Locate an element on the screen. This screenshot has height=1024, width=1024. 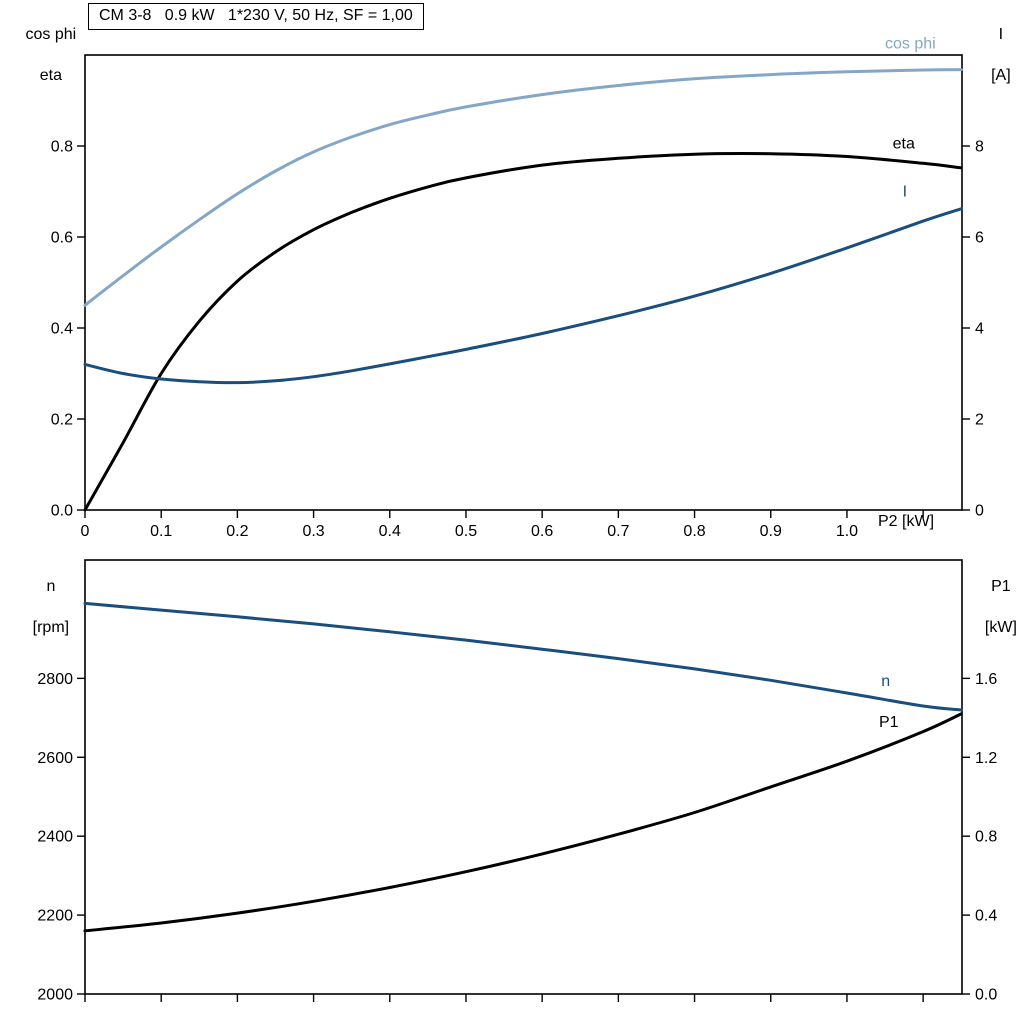
p1-axis-label-line2: [kW] is located at coordinates (1000, 628).